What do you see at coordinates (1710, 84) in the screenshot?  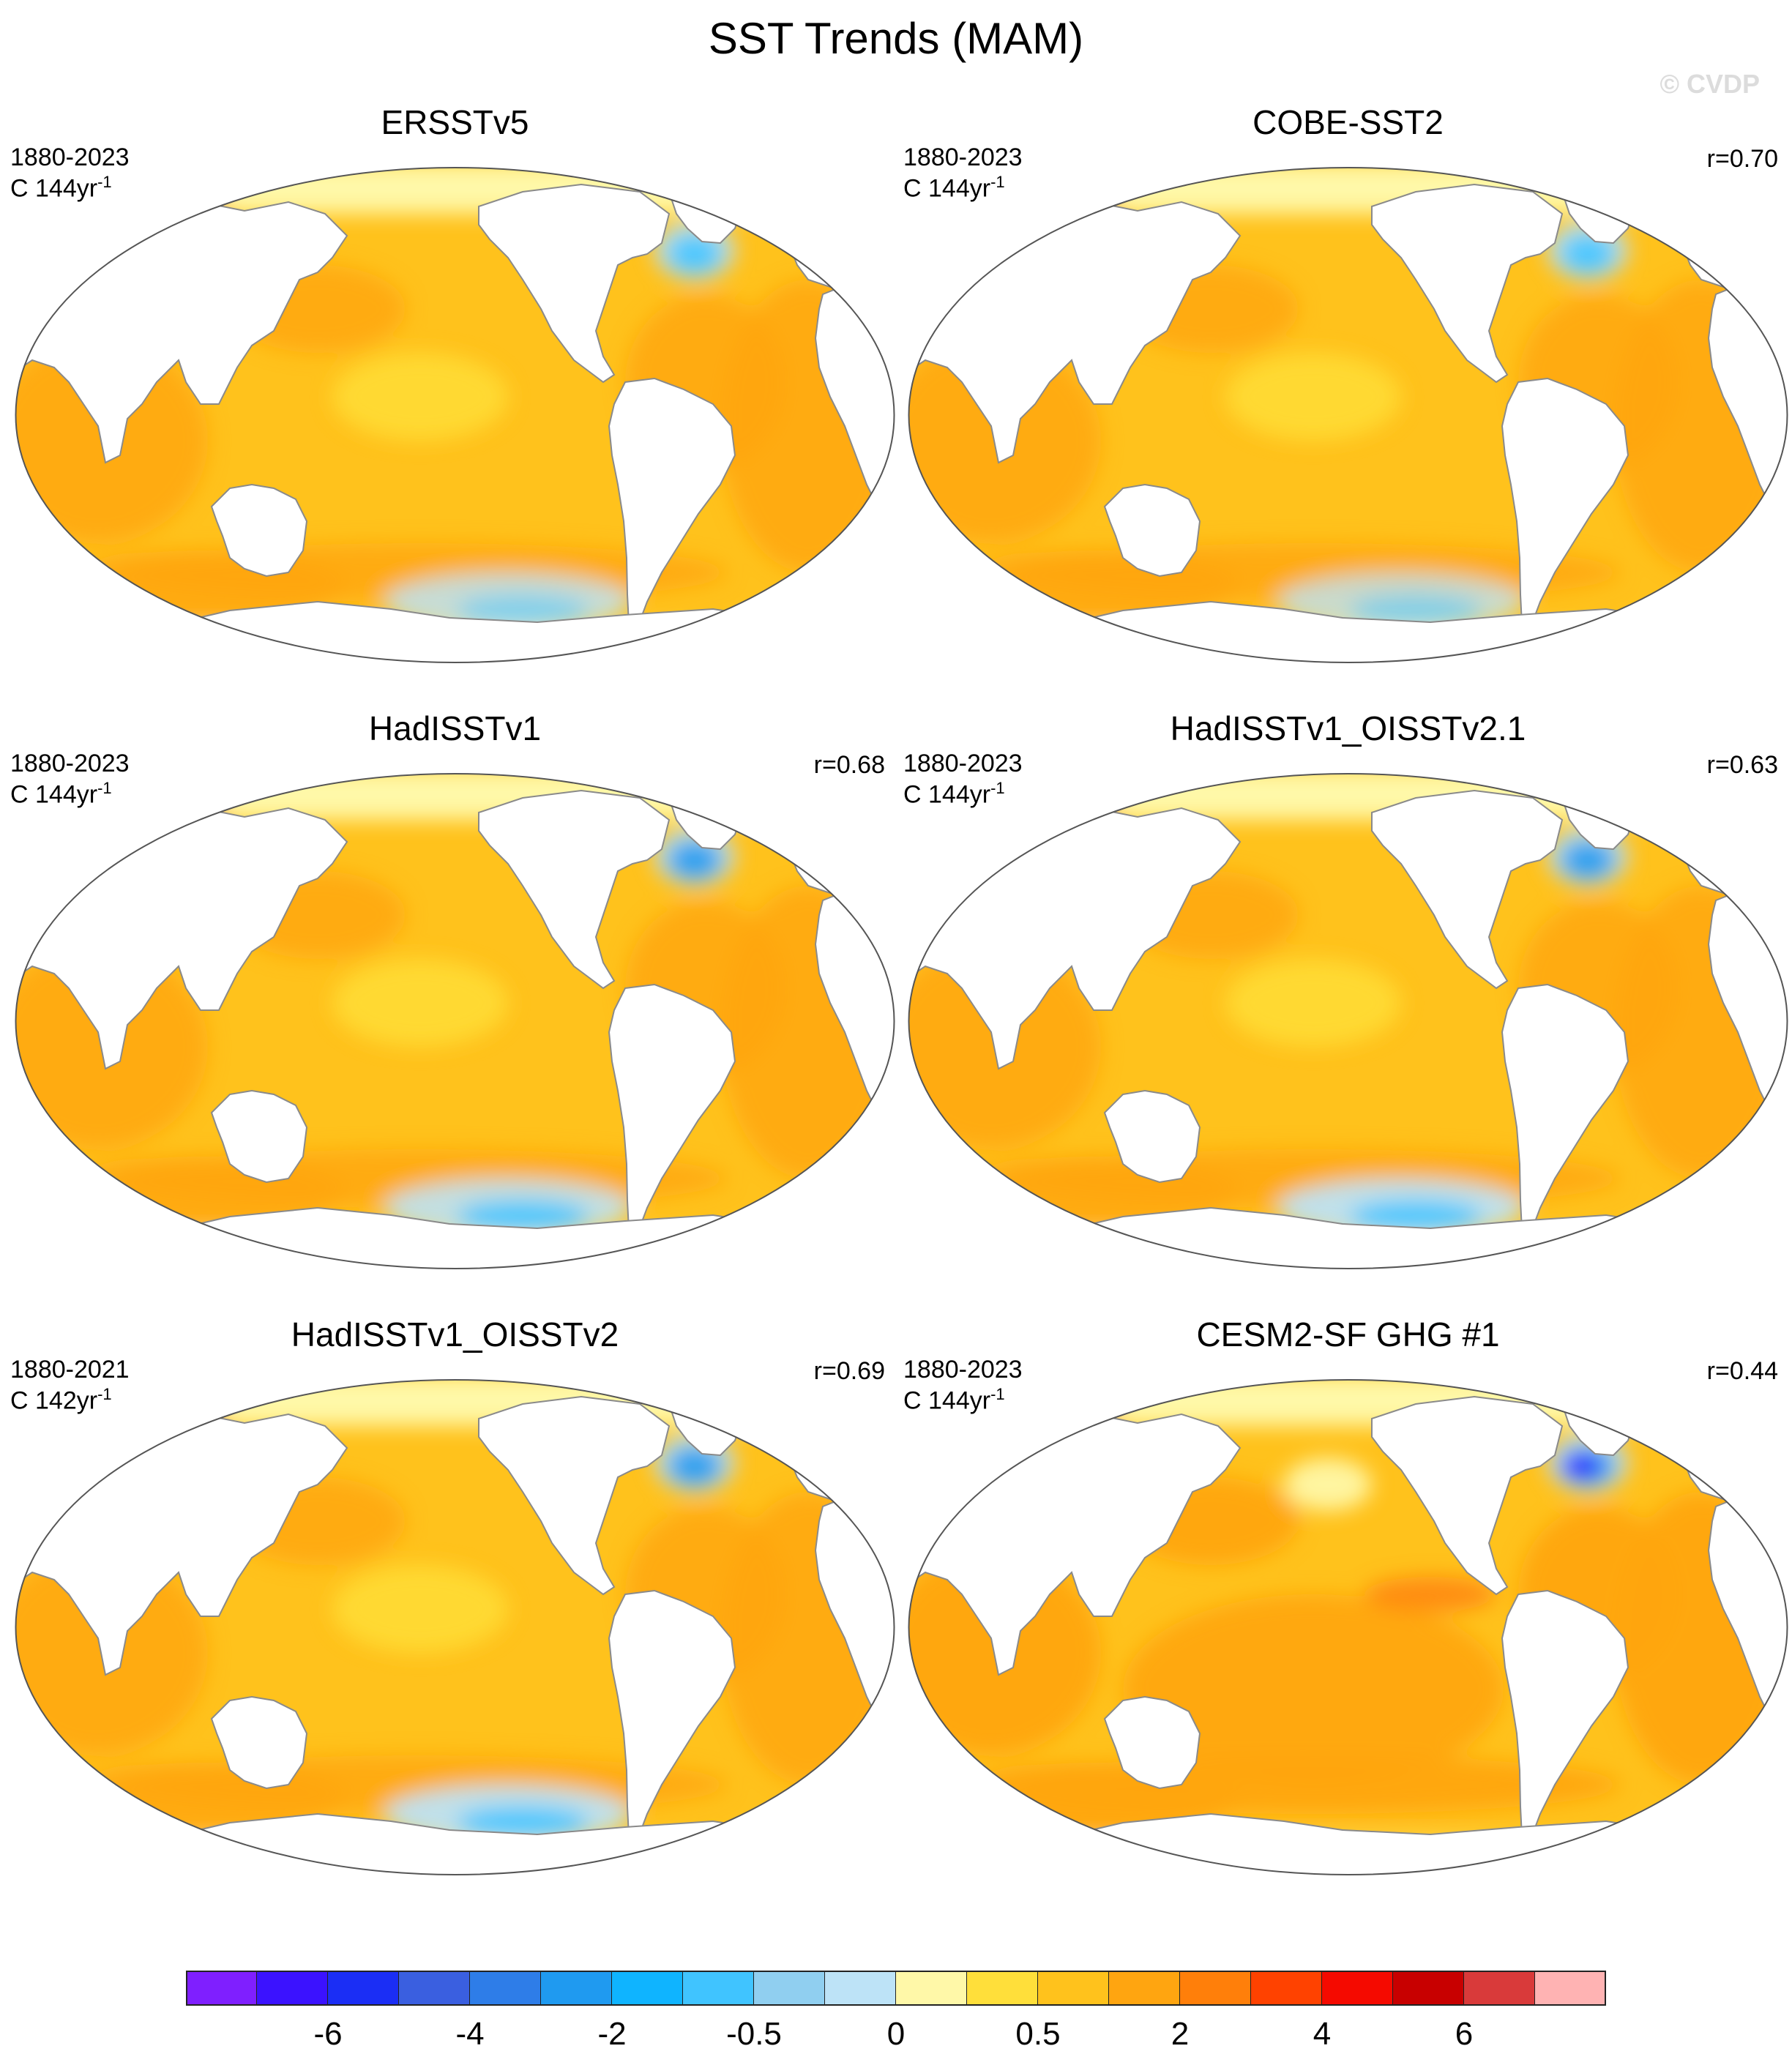 I see `cvdp-watermark: © CVDP` at bounding box center [1710, 84].